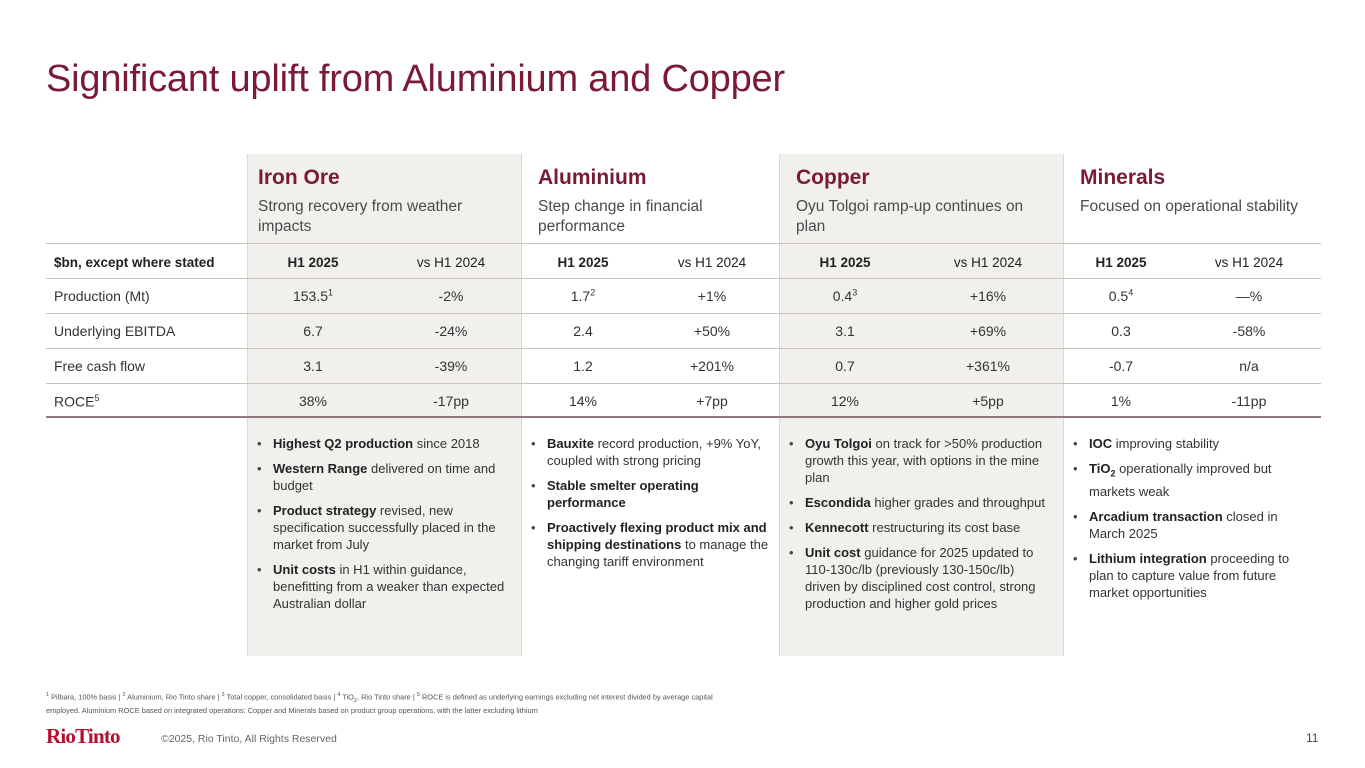 The image size is (1365, 768). I want to click on segment-name: Iron Ore, so click(299, 177).